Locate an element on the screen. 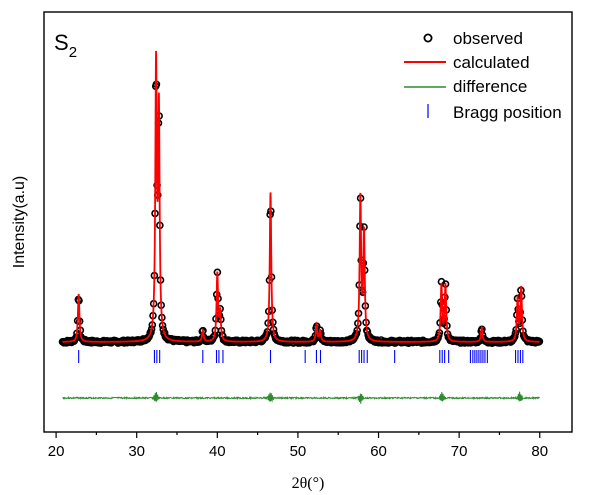 This screenshot has width=590, height=495. difference-line is located at coordinates (301, 397).